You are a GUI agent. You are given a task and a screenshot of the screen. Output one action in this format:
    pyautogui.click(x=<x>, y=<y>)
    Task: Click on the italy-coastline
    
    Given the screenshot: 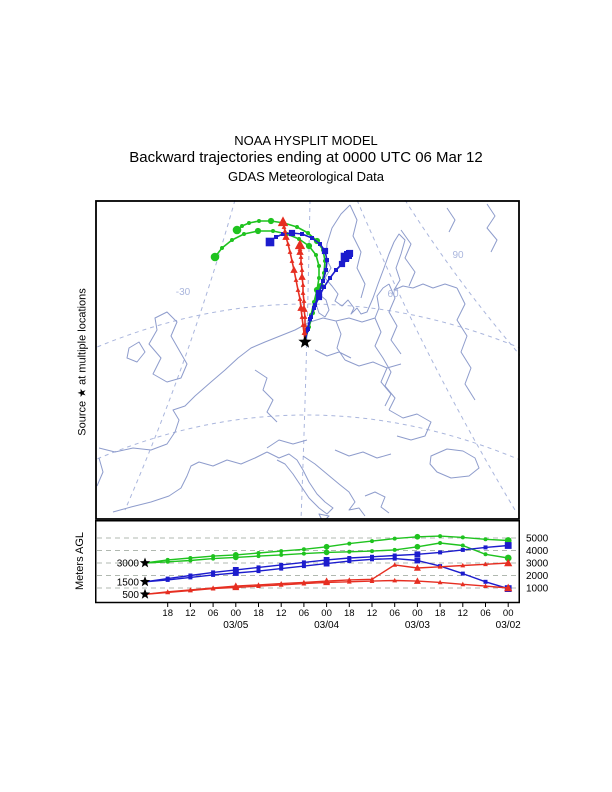 What is the action you would take?
    pyautogui.click(x=300, y=485)
    